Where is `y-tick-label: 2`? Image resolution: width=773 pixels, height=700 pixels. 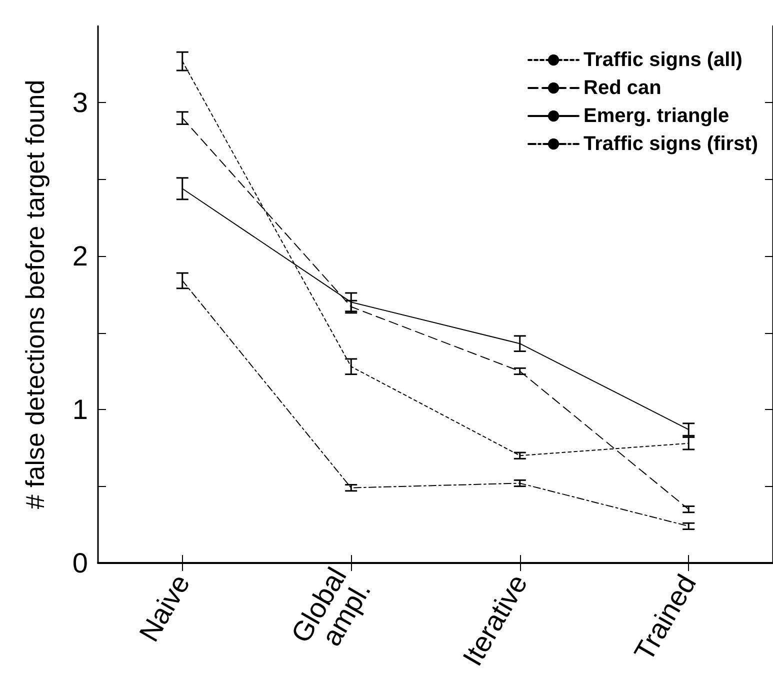 y-tick-label: 2 is located at coordinates (80, 256).